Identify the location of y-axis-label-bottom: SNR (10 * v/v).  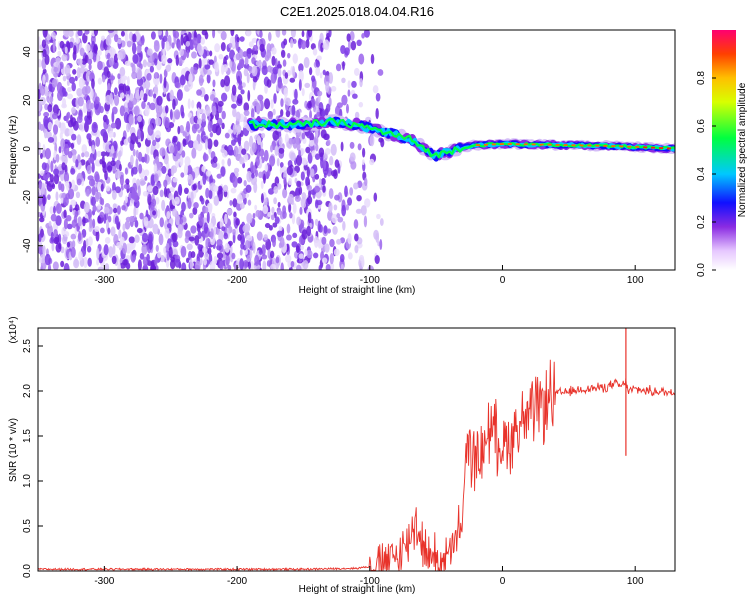
(13, 450).